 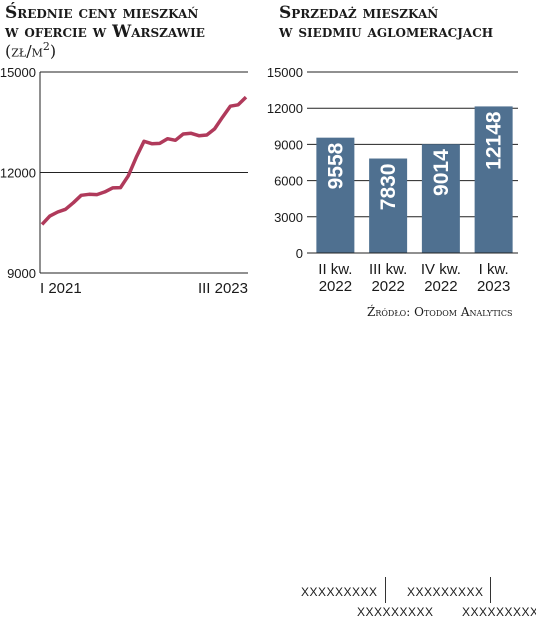 What do you see at coordinates (494, 140) in the screenshot?
I see `bar-value-label: 12148` at bounding box center [494, 140].